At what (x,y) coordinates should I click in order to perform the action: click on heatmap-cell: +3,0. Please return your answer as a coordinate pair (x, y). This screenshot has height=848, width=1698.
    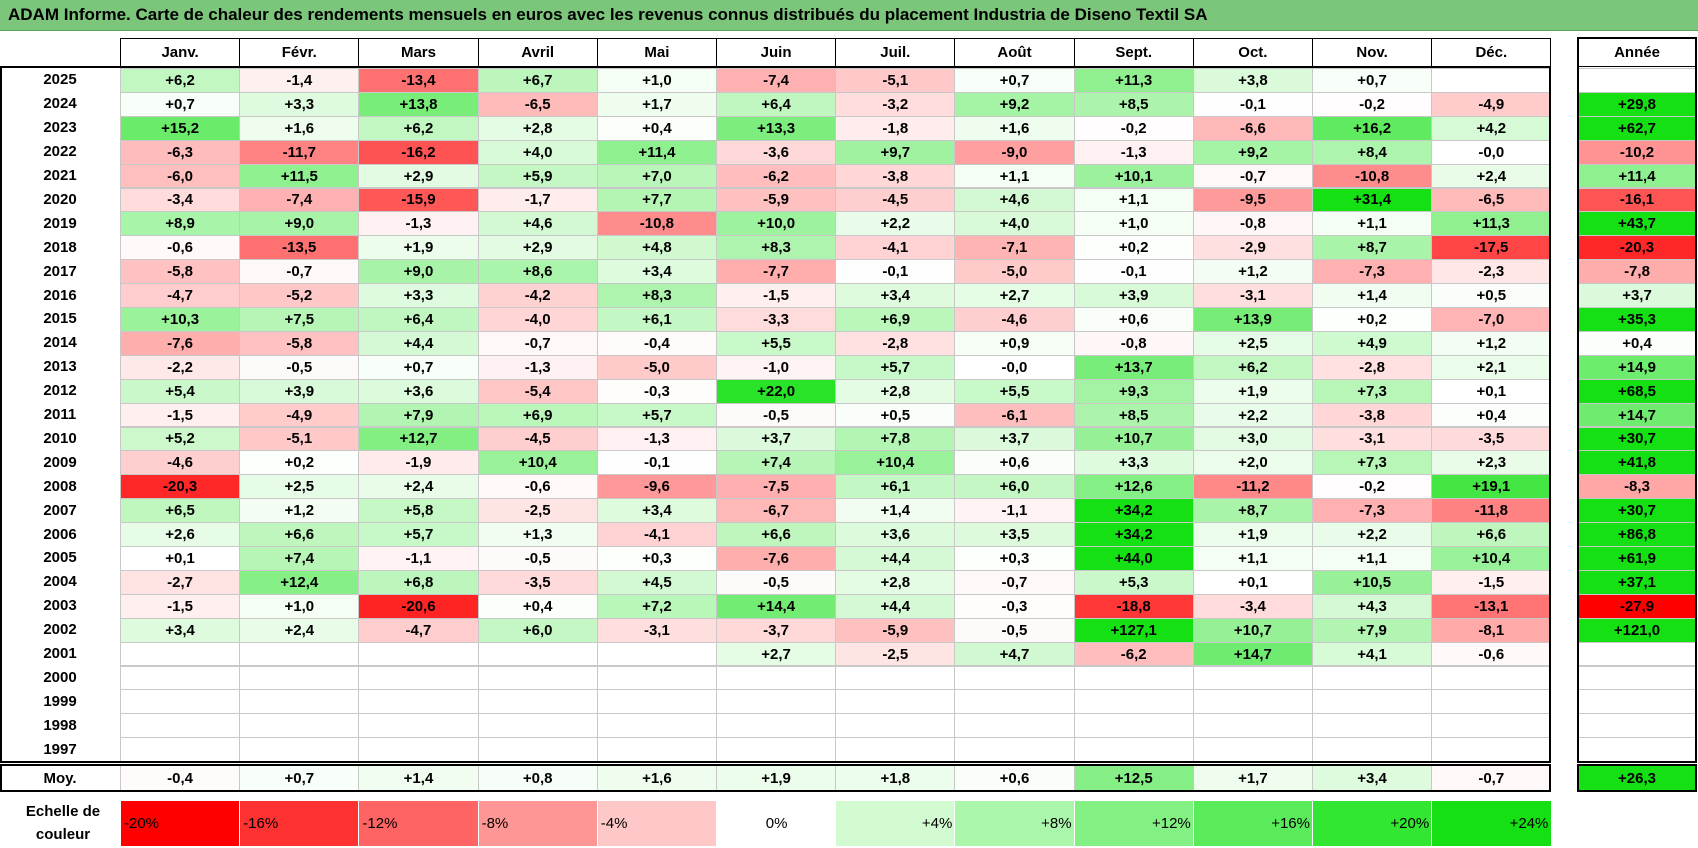
    Looking at the image, I should click on (1252, 439).